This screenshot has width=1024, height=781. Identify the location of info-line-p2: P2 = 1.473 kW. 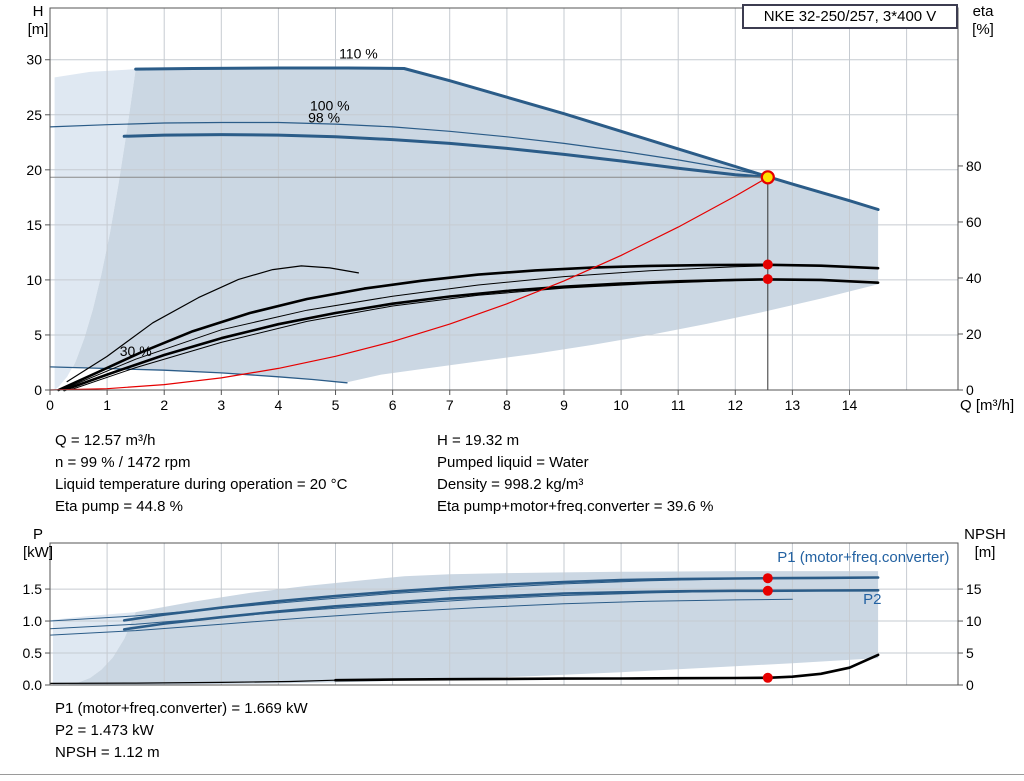
(104, 730).